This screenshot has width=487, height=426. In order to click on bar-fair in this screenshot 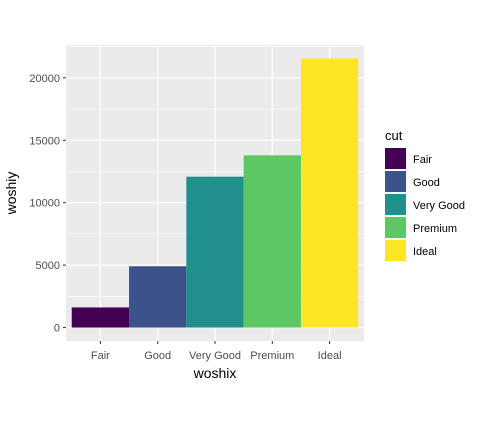, I will do `click(100, 317)`.